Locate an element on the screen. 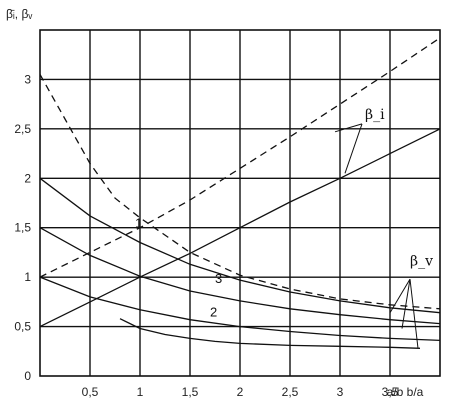  curve-label-3: 3 is located at coordinates (218, 278).